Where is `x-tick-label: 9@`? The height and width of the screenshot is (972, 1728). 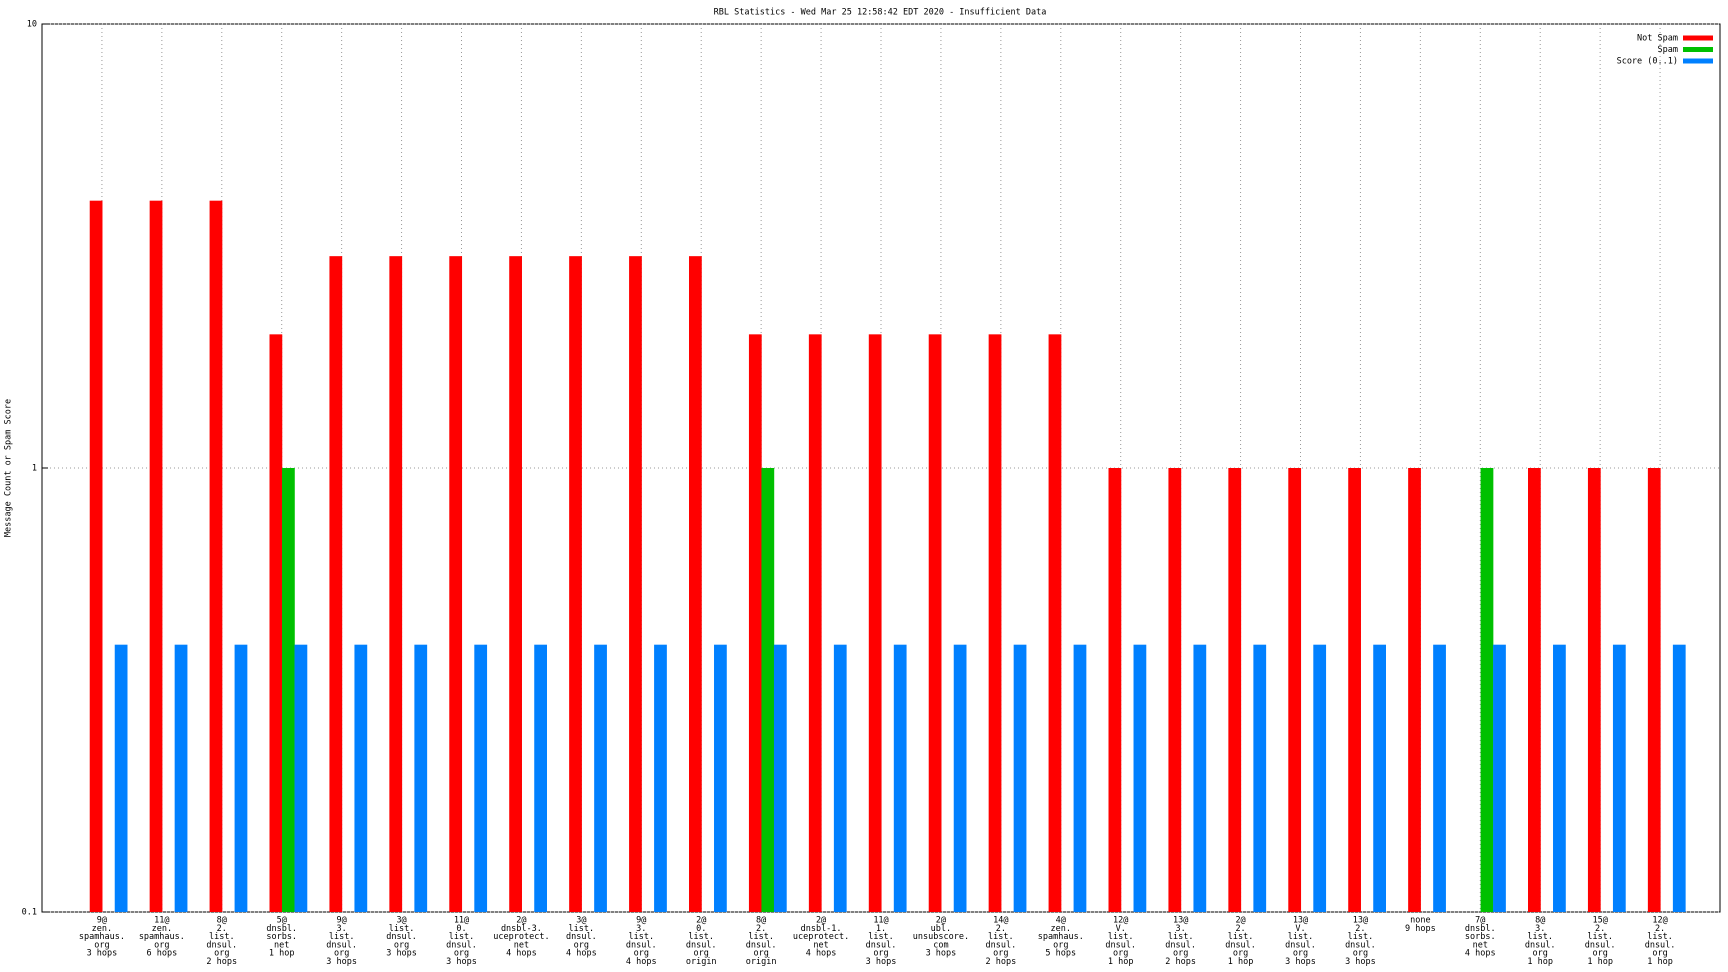
x-tick-label: 9@ is located at coordinates (342, 921).